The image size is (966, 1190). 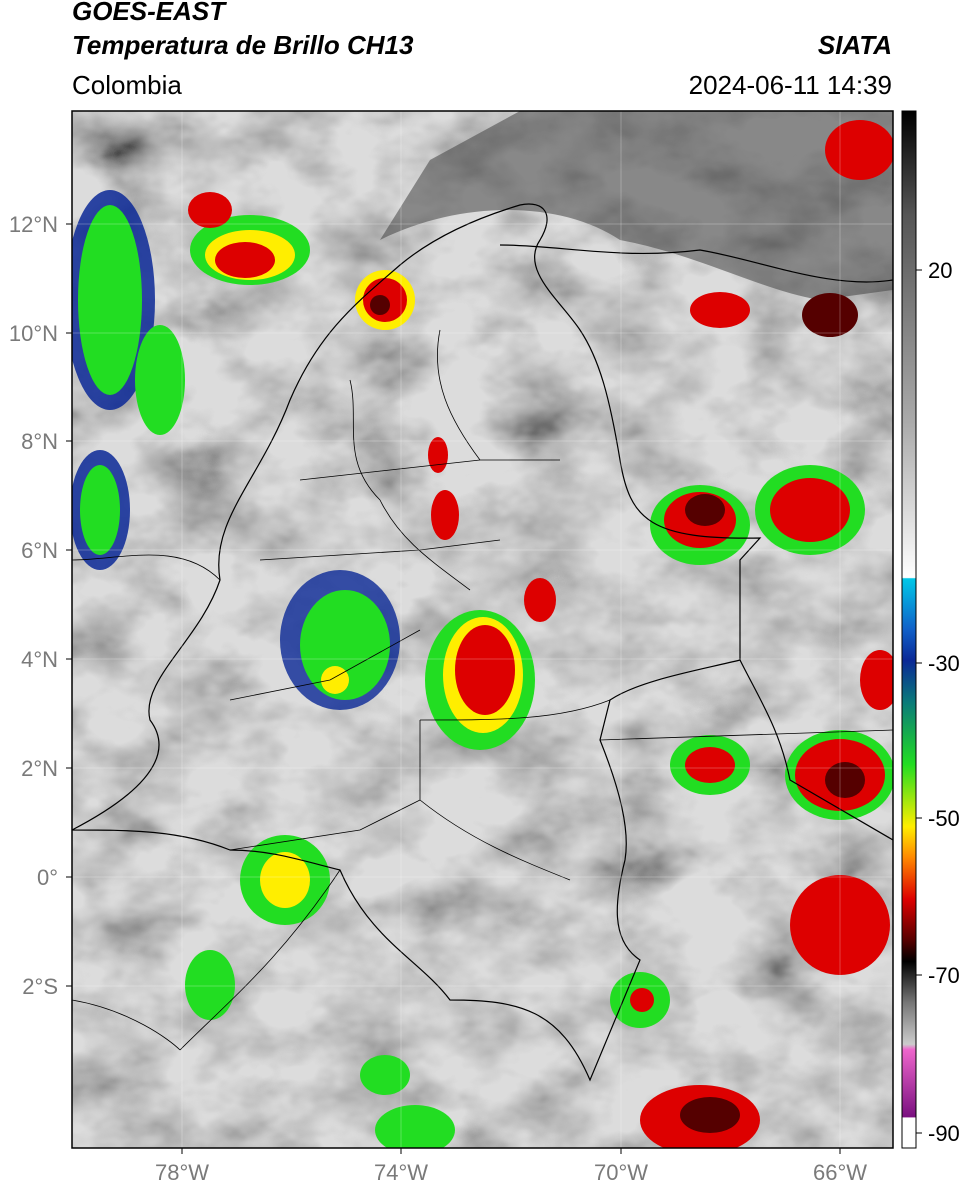 I want to click on cell-santa-marta, so click(x=385, y=300).